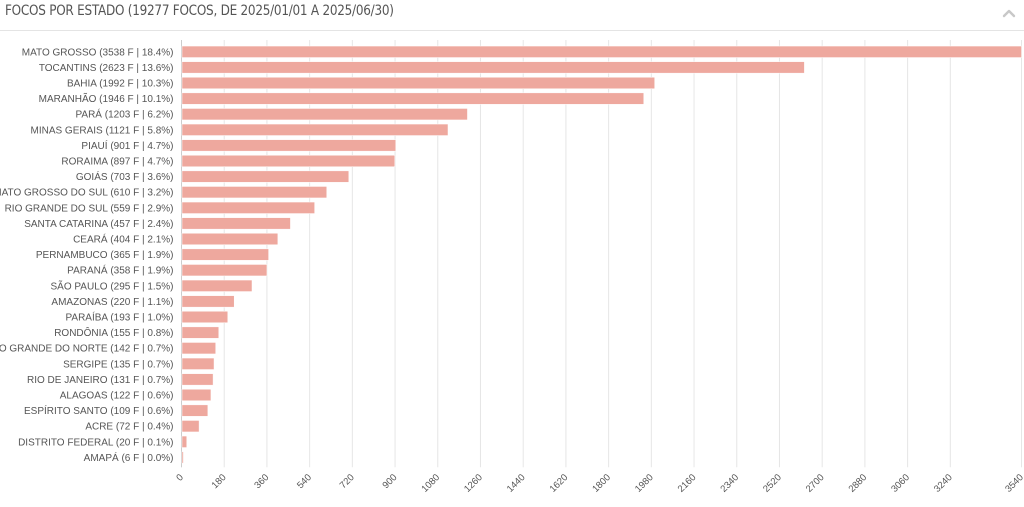 This screenshot has width=1024, height=507. Describe the element at coordinates (123, 239) in the screenshot. I see `category-label: CEARÁ (404 F | 2.1%)` at that location.